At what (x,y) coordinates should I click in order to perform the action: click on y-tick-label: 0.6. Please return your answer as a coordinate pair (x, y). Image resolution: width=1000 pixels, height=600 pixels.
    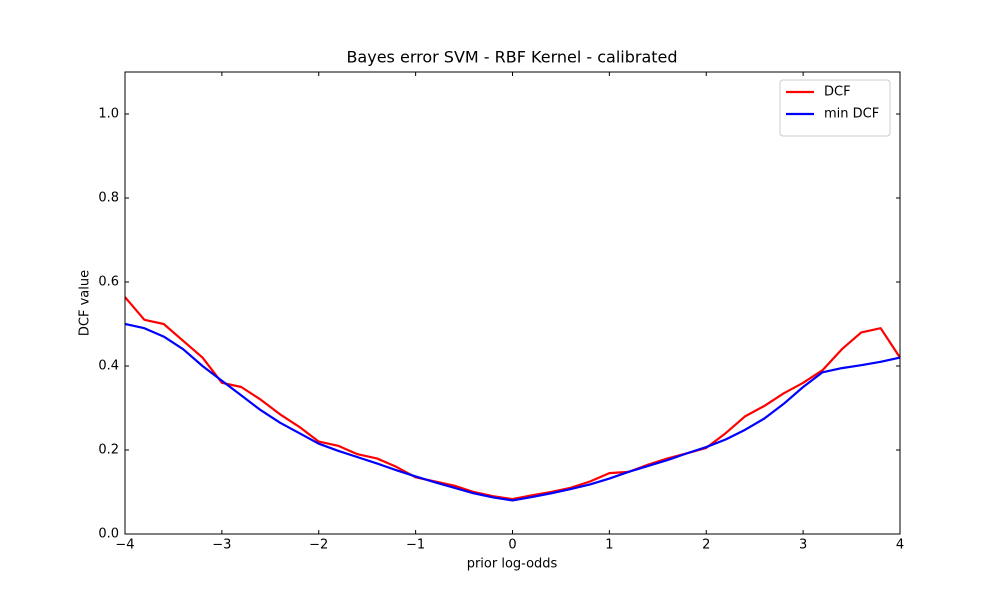
    Looking at the image, I should click on (108, 282).